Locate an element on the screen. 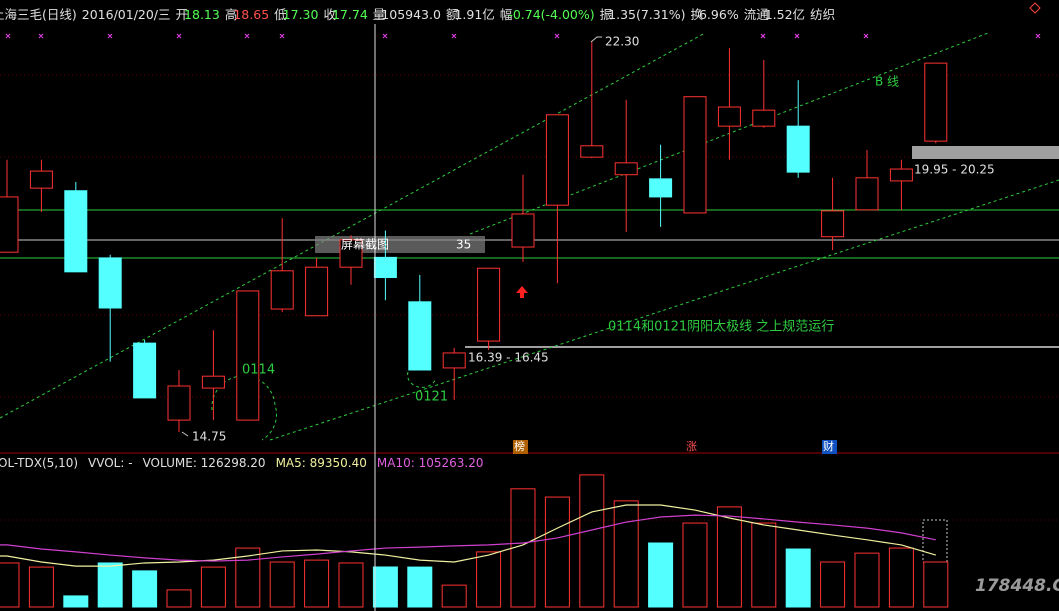  field-value: 105943.0 is located at coordinates (411, 14).